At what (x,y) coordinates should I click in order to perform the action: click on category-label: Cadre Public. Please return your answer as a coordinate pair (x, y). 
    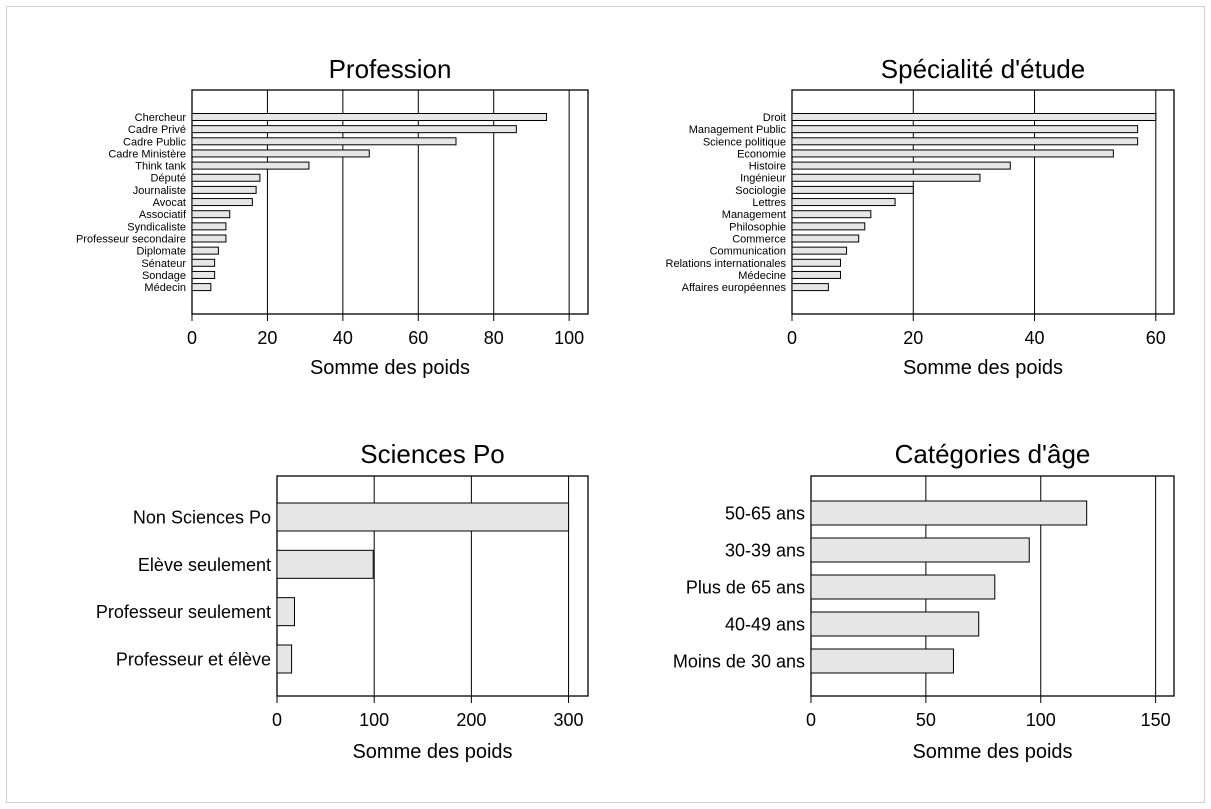
    Looking at the image, I should click on (154, 142).